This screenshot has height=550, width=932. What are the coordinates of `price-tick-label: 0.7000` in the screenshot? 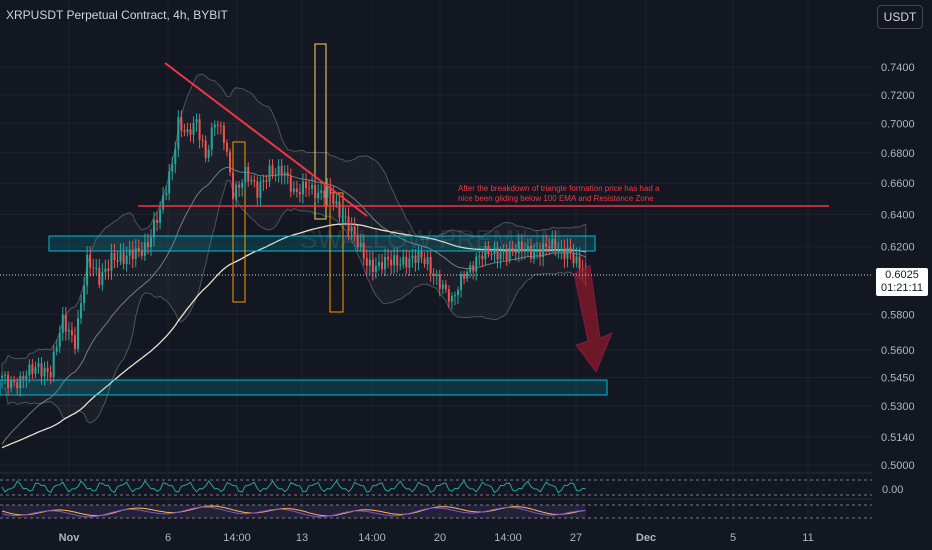 It's located at (898, 124).